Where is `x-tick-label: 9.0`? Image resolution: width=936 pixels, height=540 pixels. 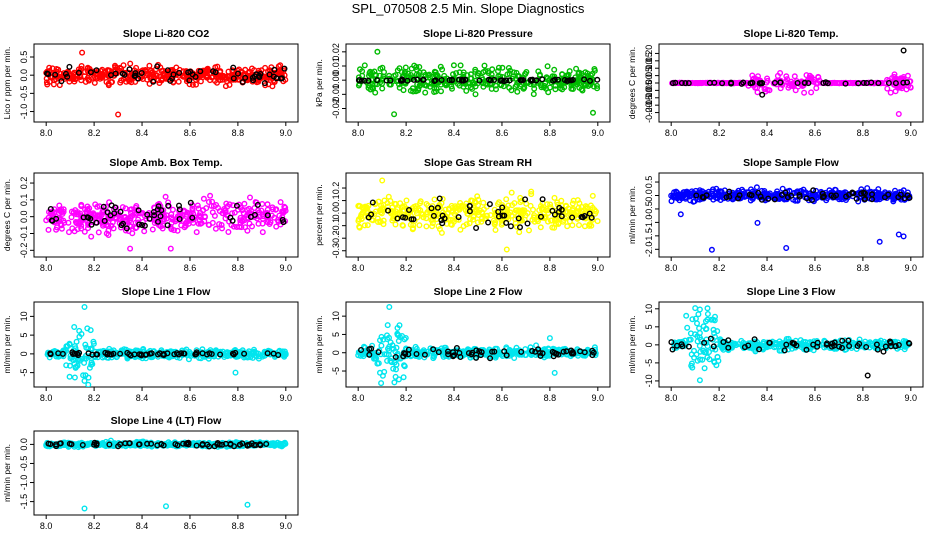
x-tick-label: 9.0 is located at coordinates (286, 133).